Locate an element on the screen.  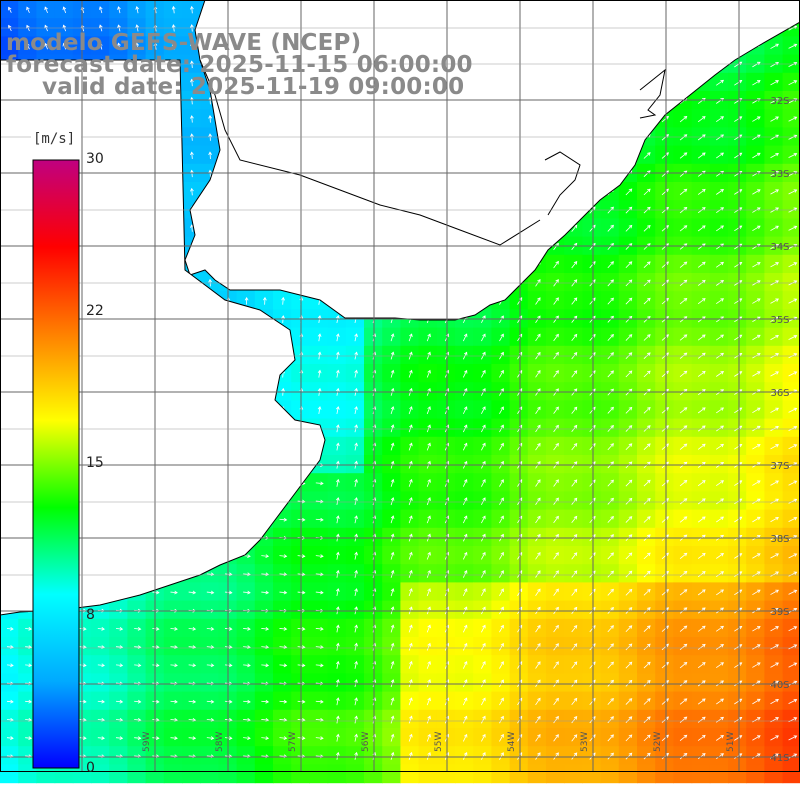
lagoon-outline is located at coordinates (652, 93).